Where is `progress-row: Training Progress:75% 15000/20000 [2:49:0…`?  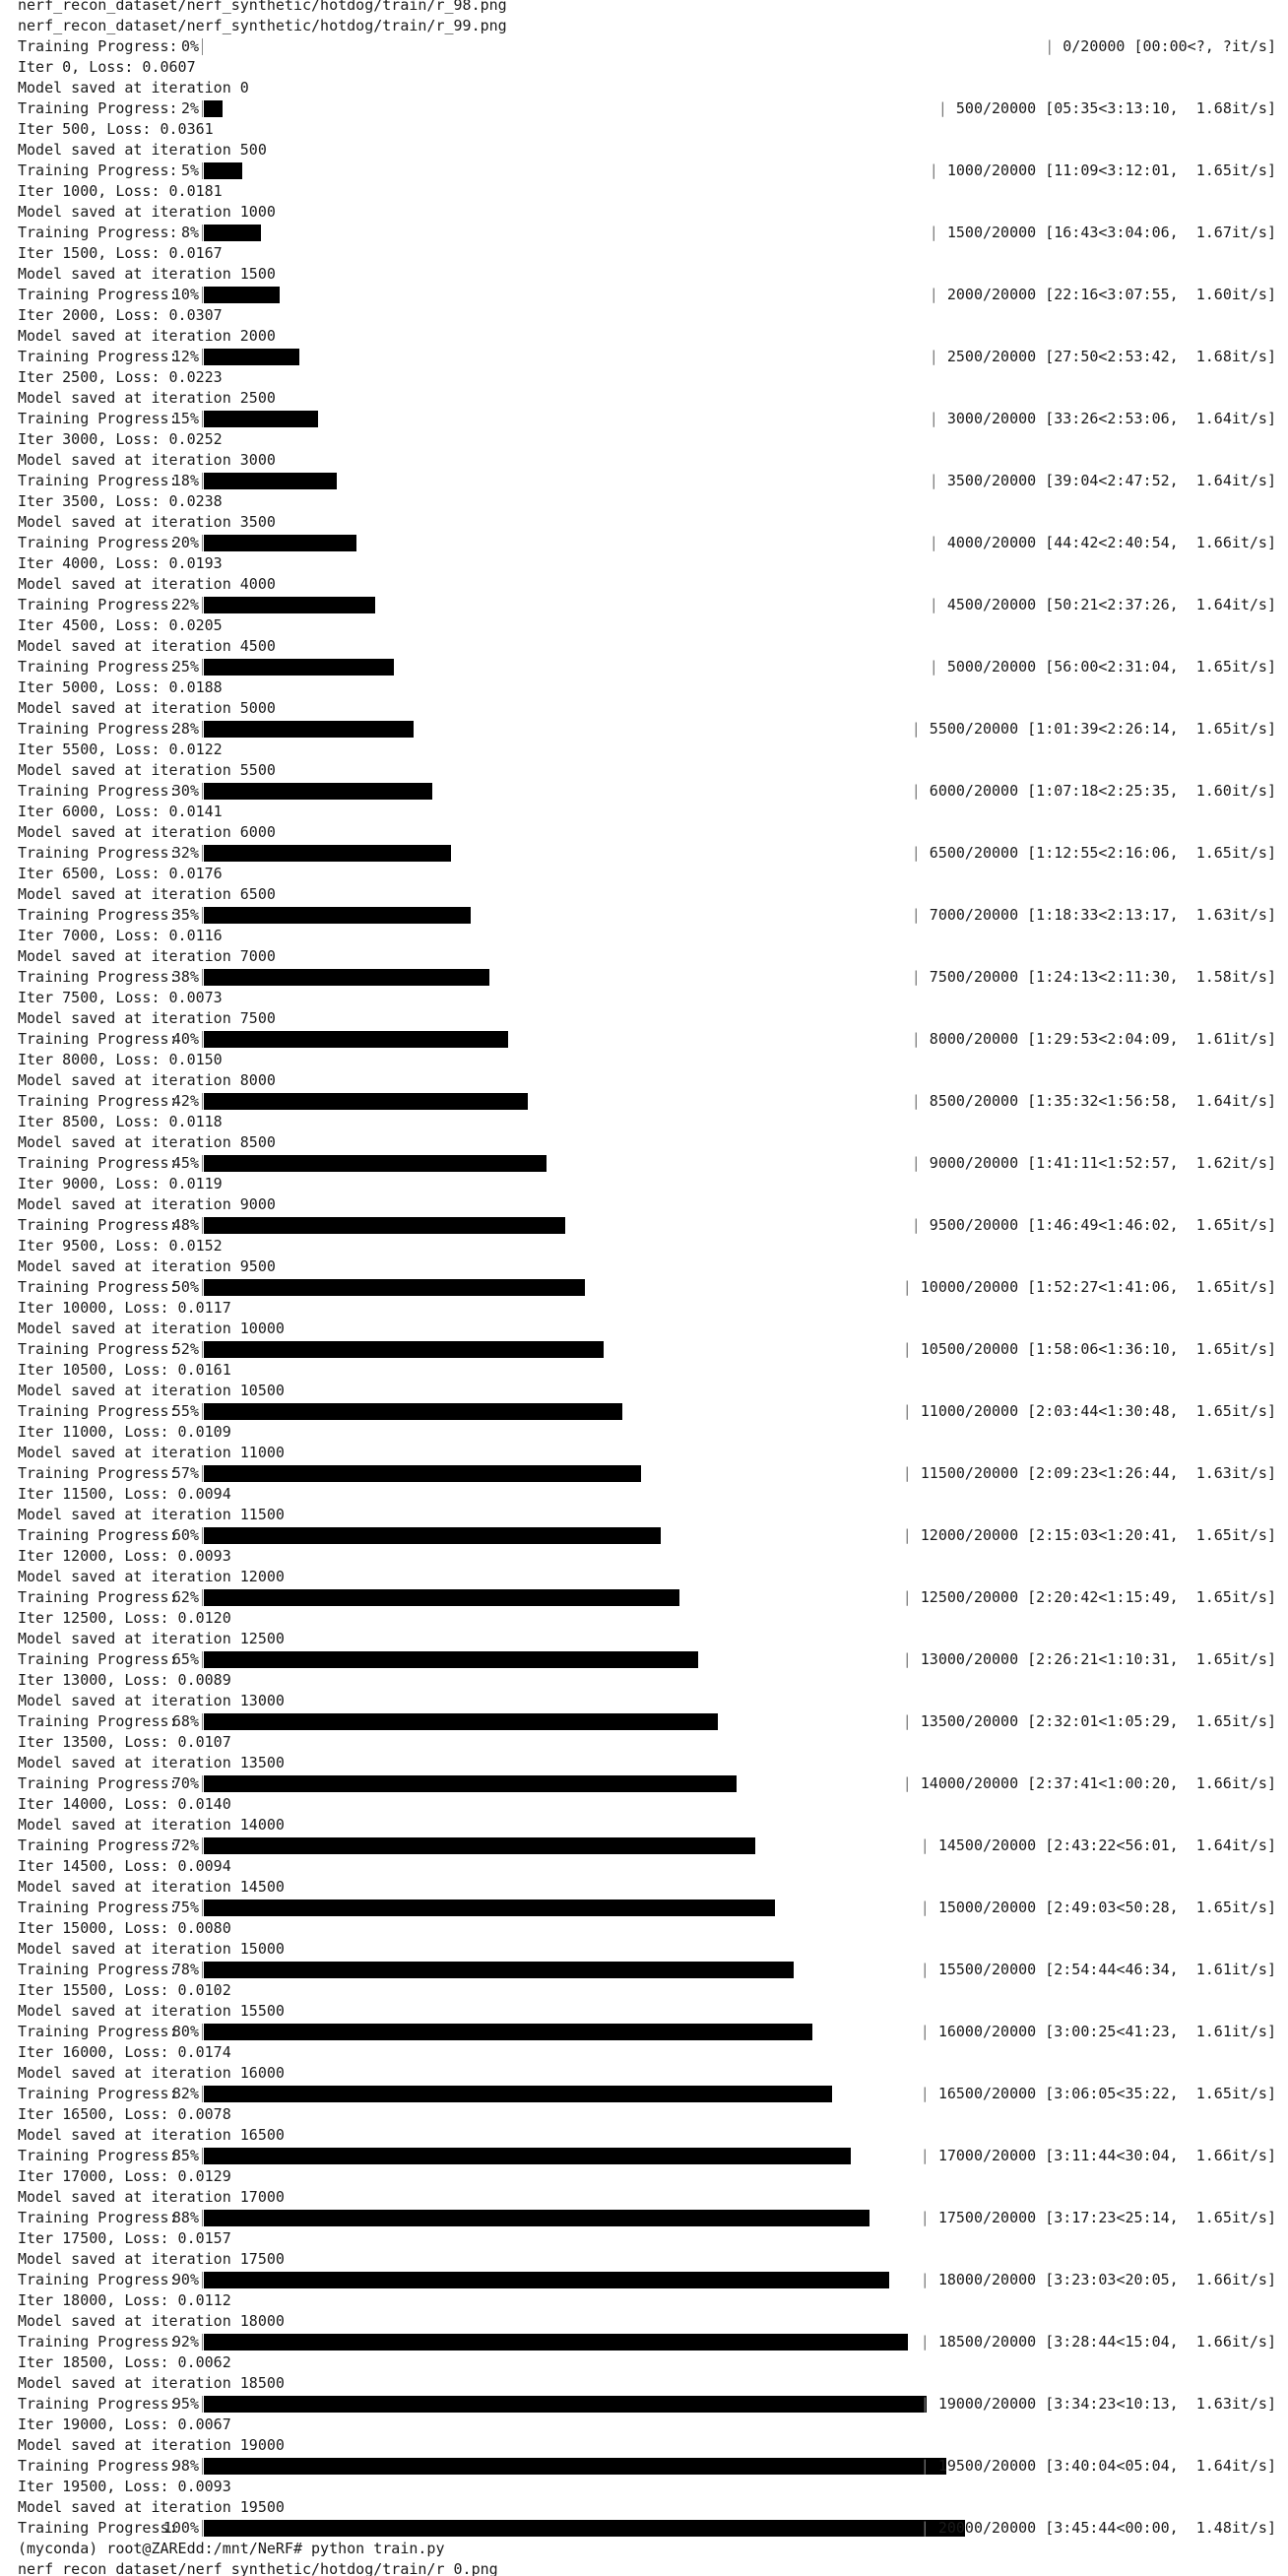 progress-row: Training Progress:75% 15000/20000 [2:49:0… is located at coordinates (644, 1908).